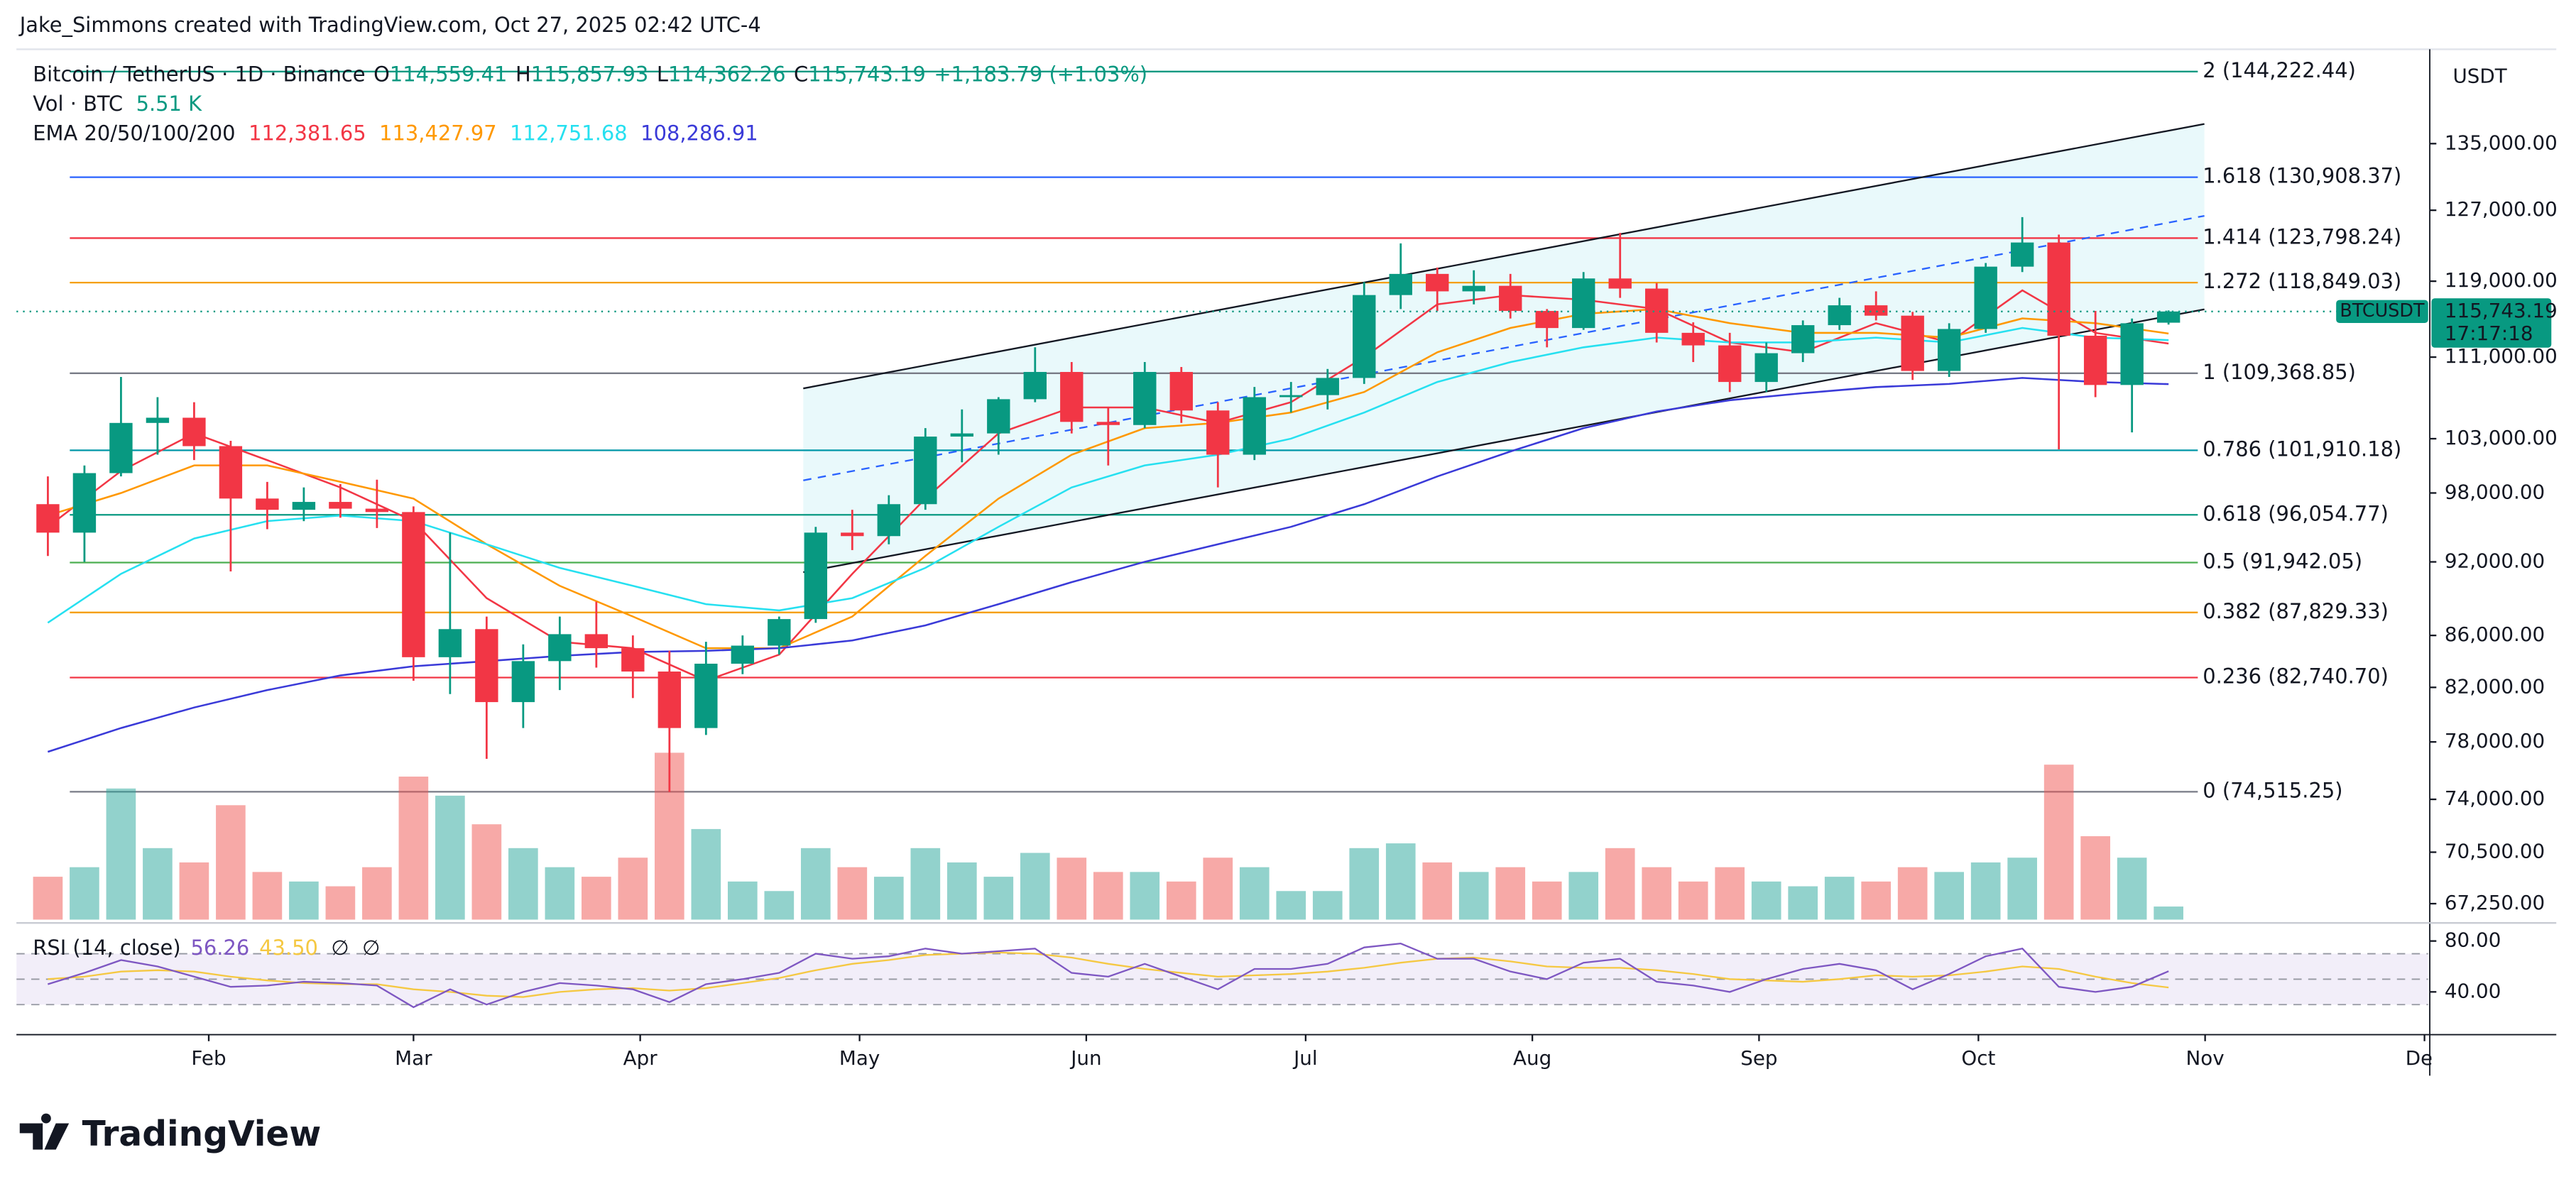 The image size is (2576, 1189). I want to click on y-tick-label: 111,000.00, so click(2501, 356).